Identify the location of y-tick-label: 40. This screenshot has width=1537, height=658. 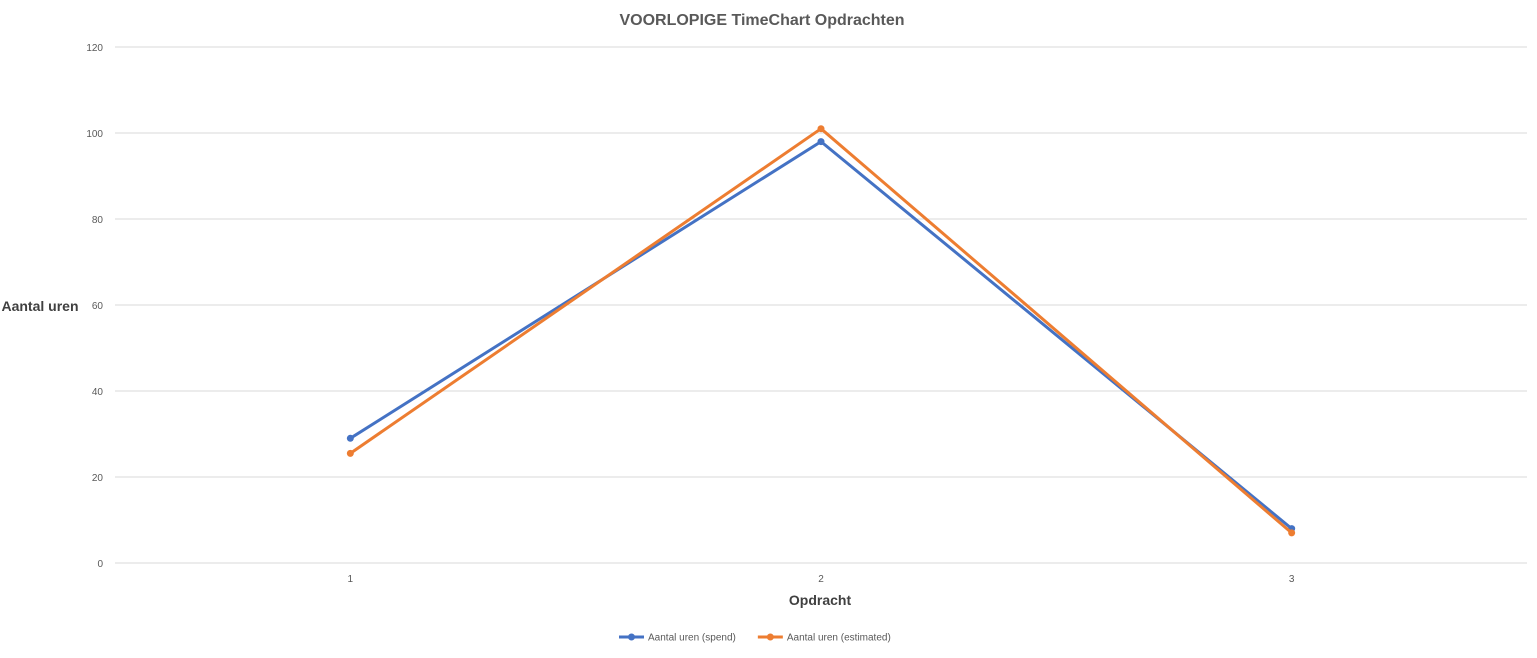
(98, 392).